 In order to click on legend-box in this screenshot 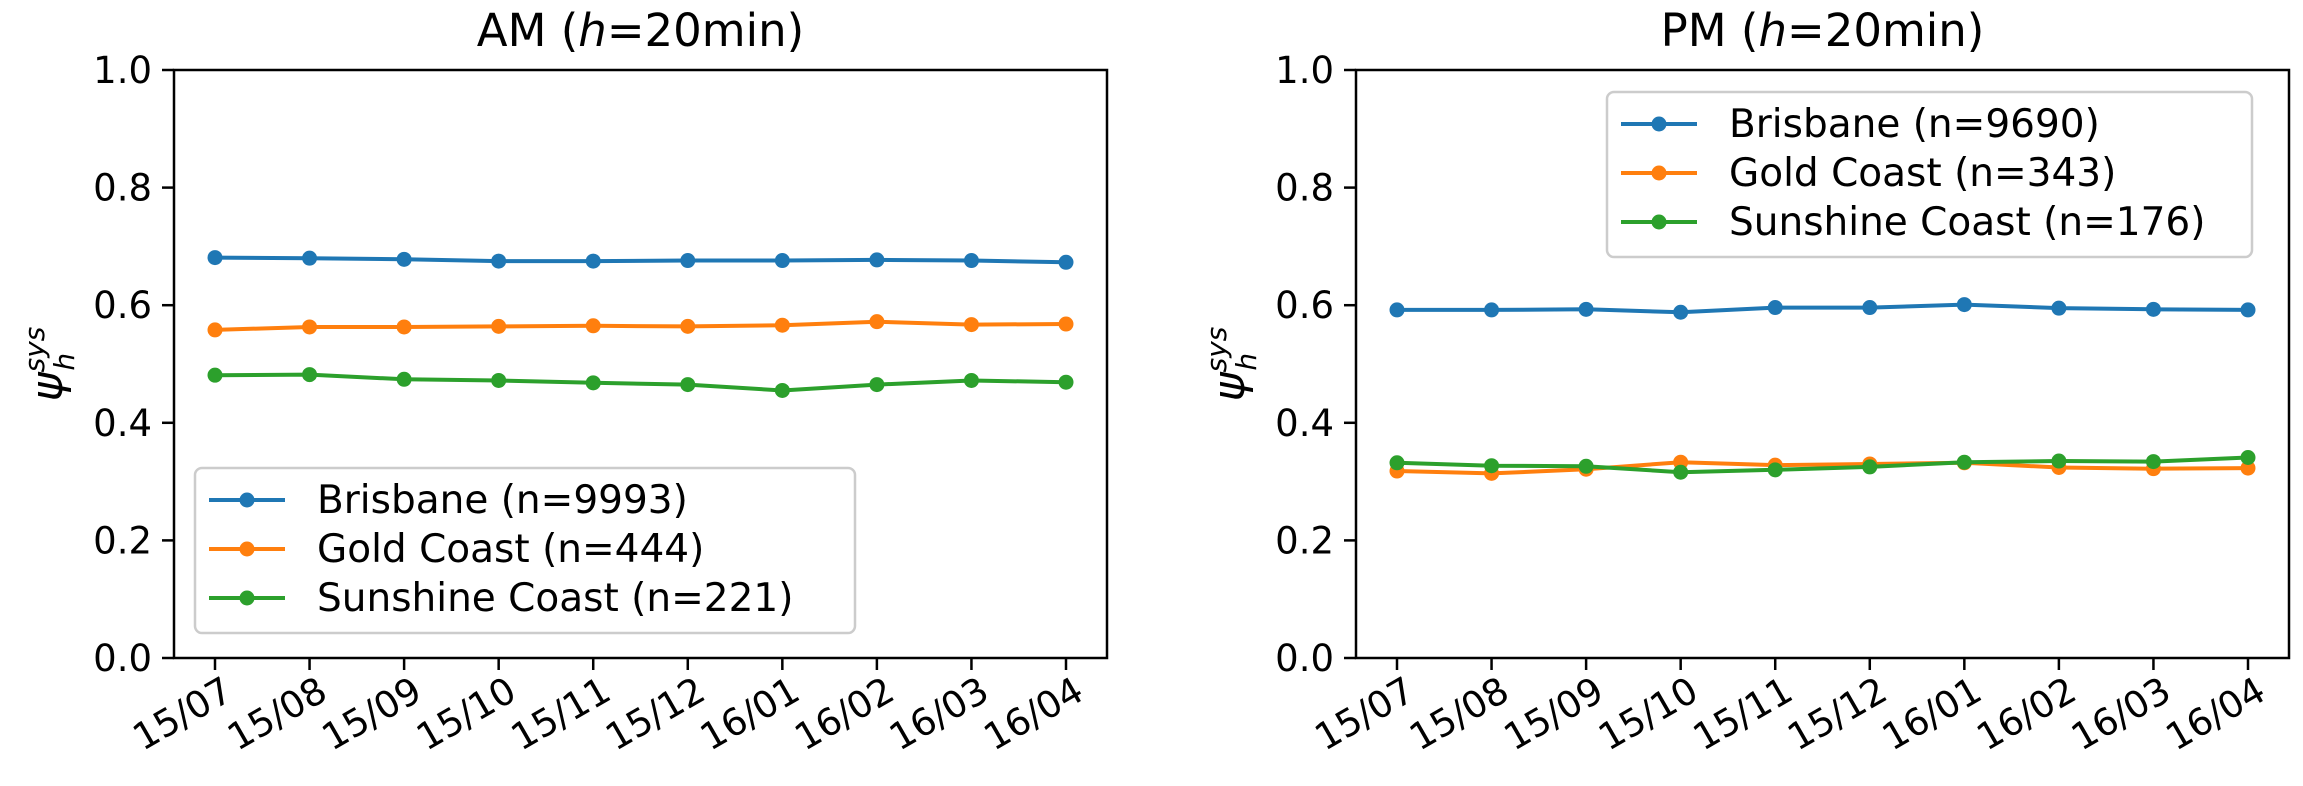, I will do `click(1929, 174)`.